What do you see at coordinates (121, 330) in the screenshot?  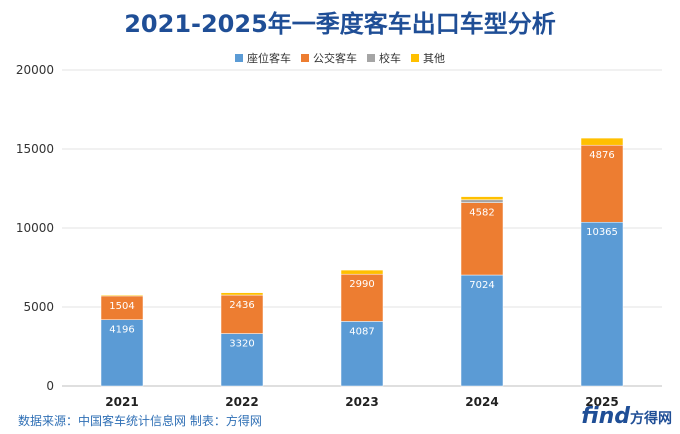 I see `data-label: 4196` at bounding box center [121, 330].